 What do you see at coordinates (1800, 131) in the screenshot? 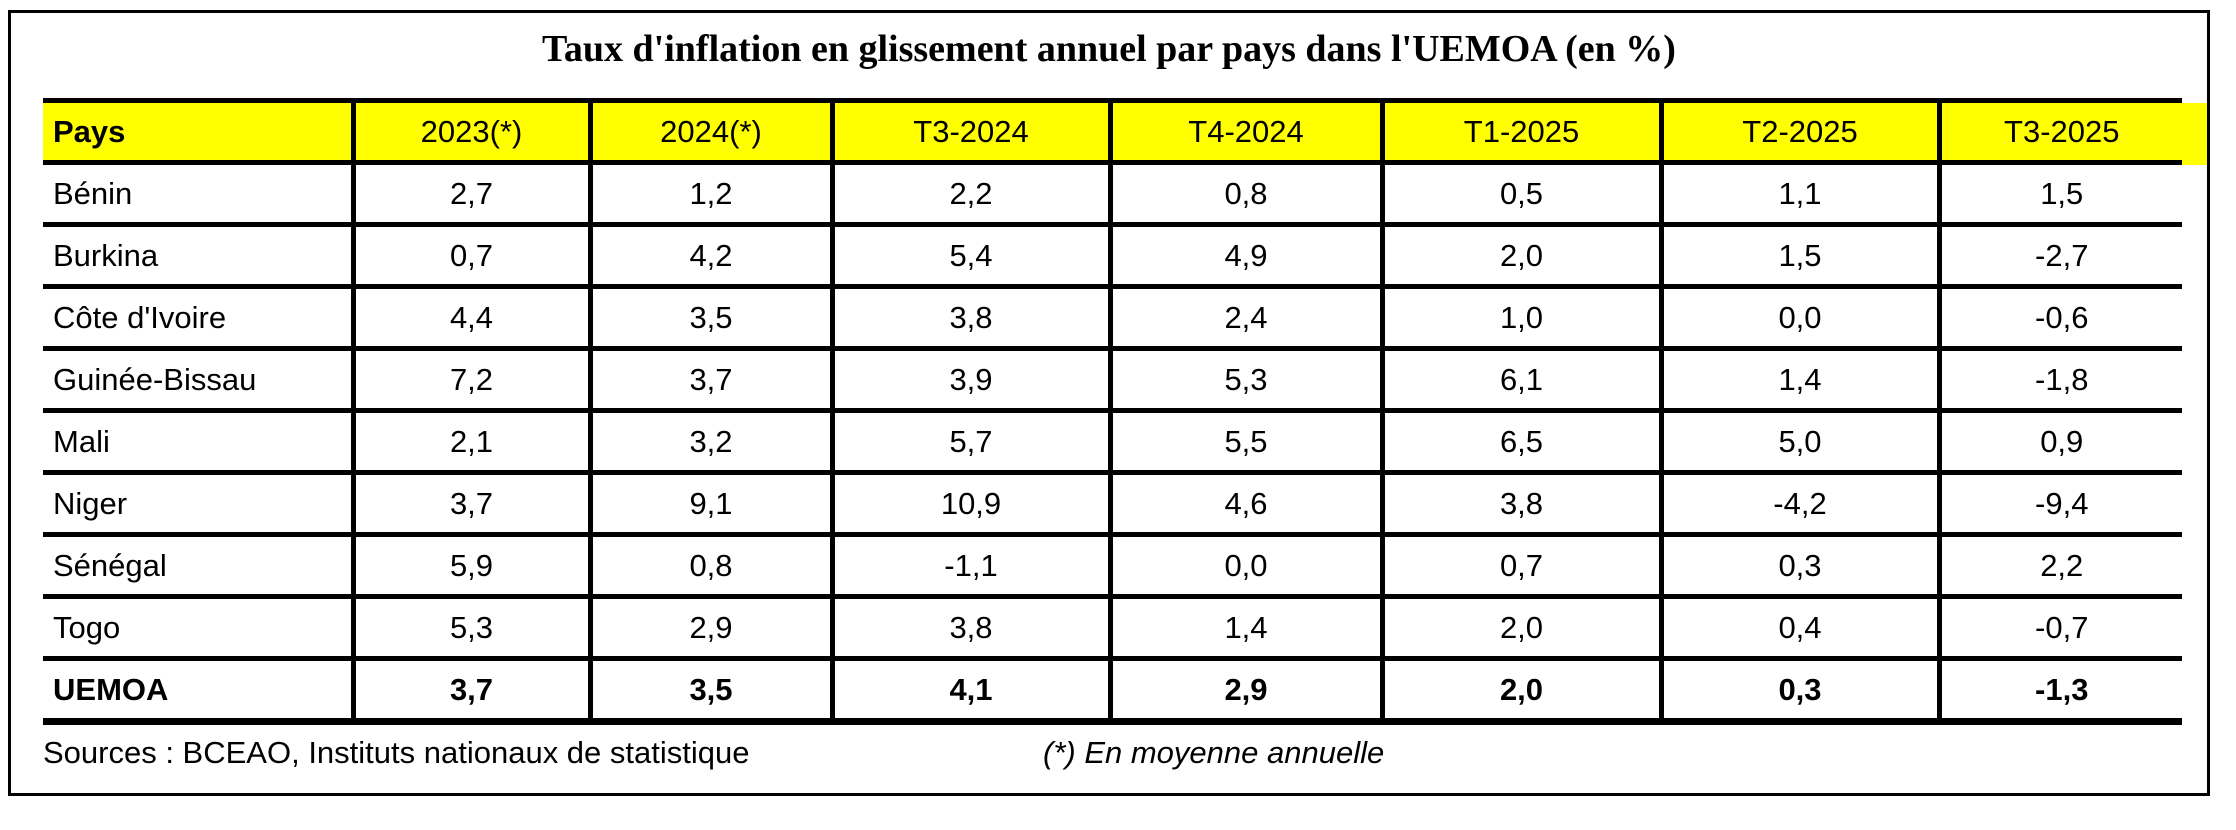
I see `header-cell-t2-2025: T2-2025` at bounding box center [1800, 131].